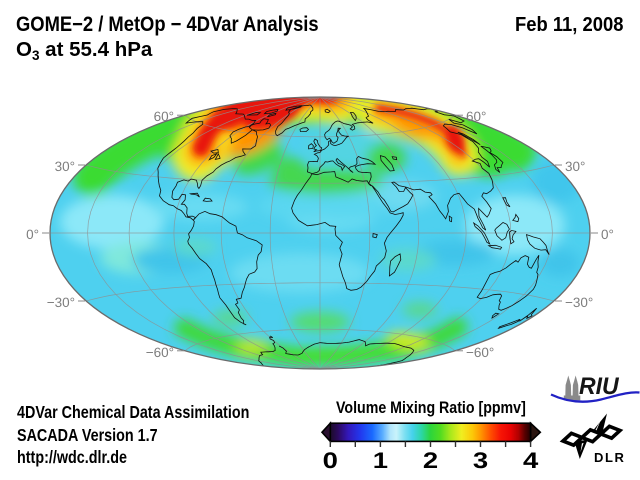 The height and width of the screenshot is (480, 640). I want to click on svg-text: DLR, so click(610, 457).